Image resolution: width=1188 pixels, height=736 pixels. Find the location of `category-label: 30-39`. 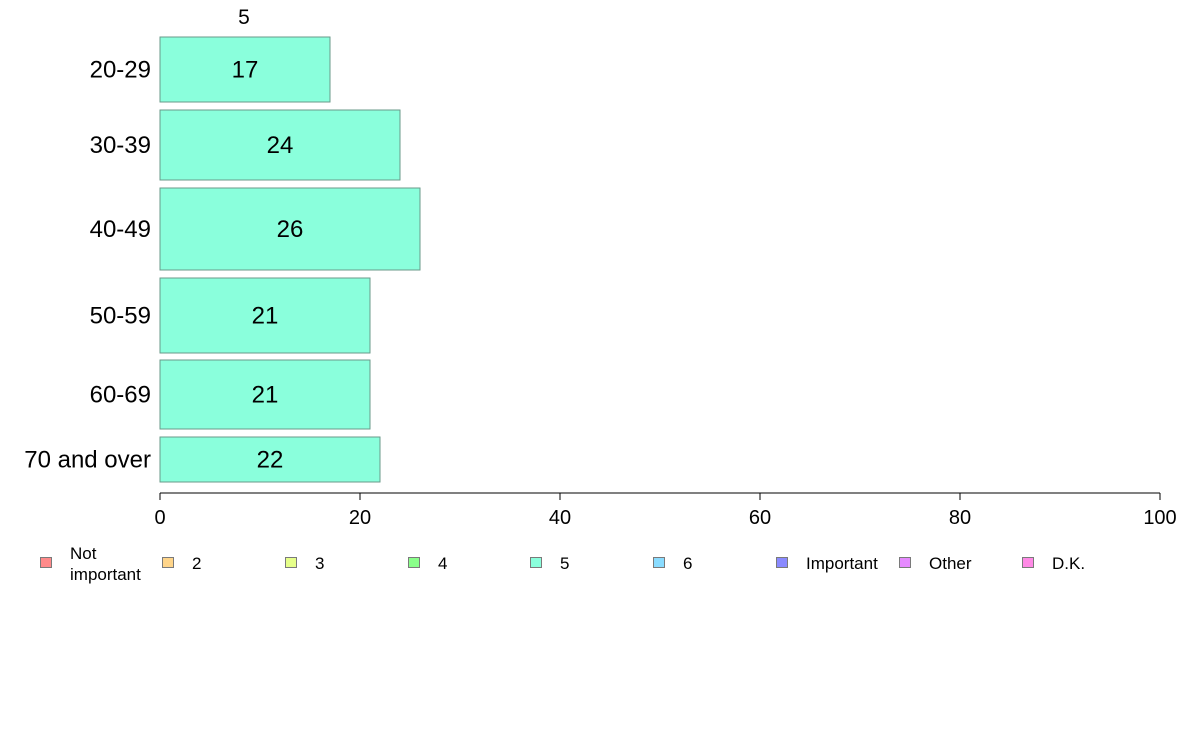

category-label: 30-39 is located at coordinates (120, 145).